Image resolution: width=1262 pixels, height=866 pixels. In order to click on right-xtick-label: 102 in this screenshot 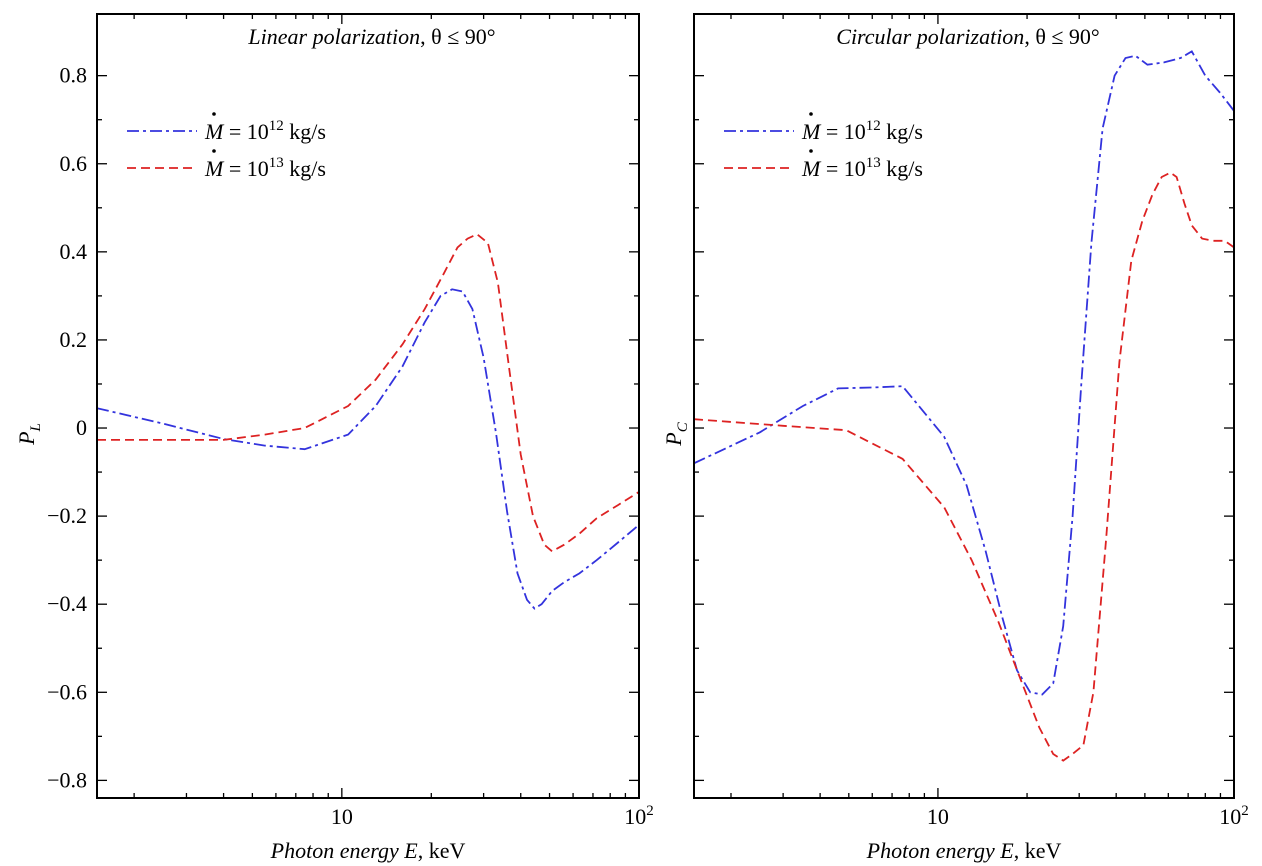, I will do `click(1234, 816)`.